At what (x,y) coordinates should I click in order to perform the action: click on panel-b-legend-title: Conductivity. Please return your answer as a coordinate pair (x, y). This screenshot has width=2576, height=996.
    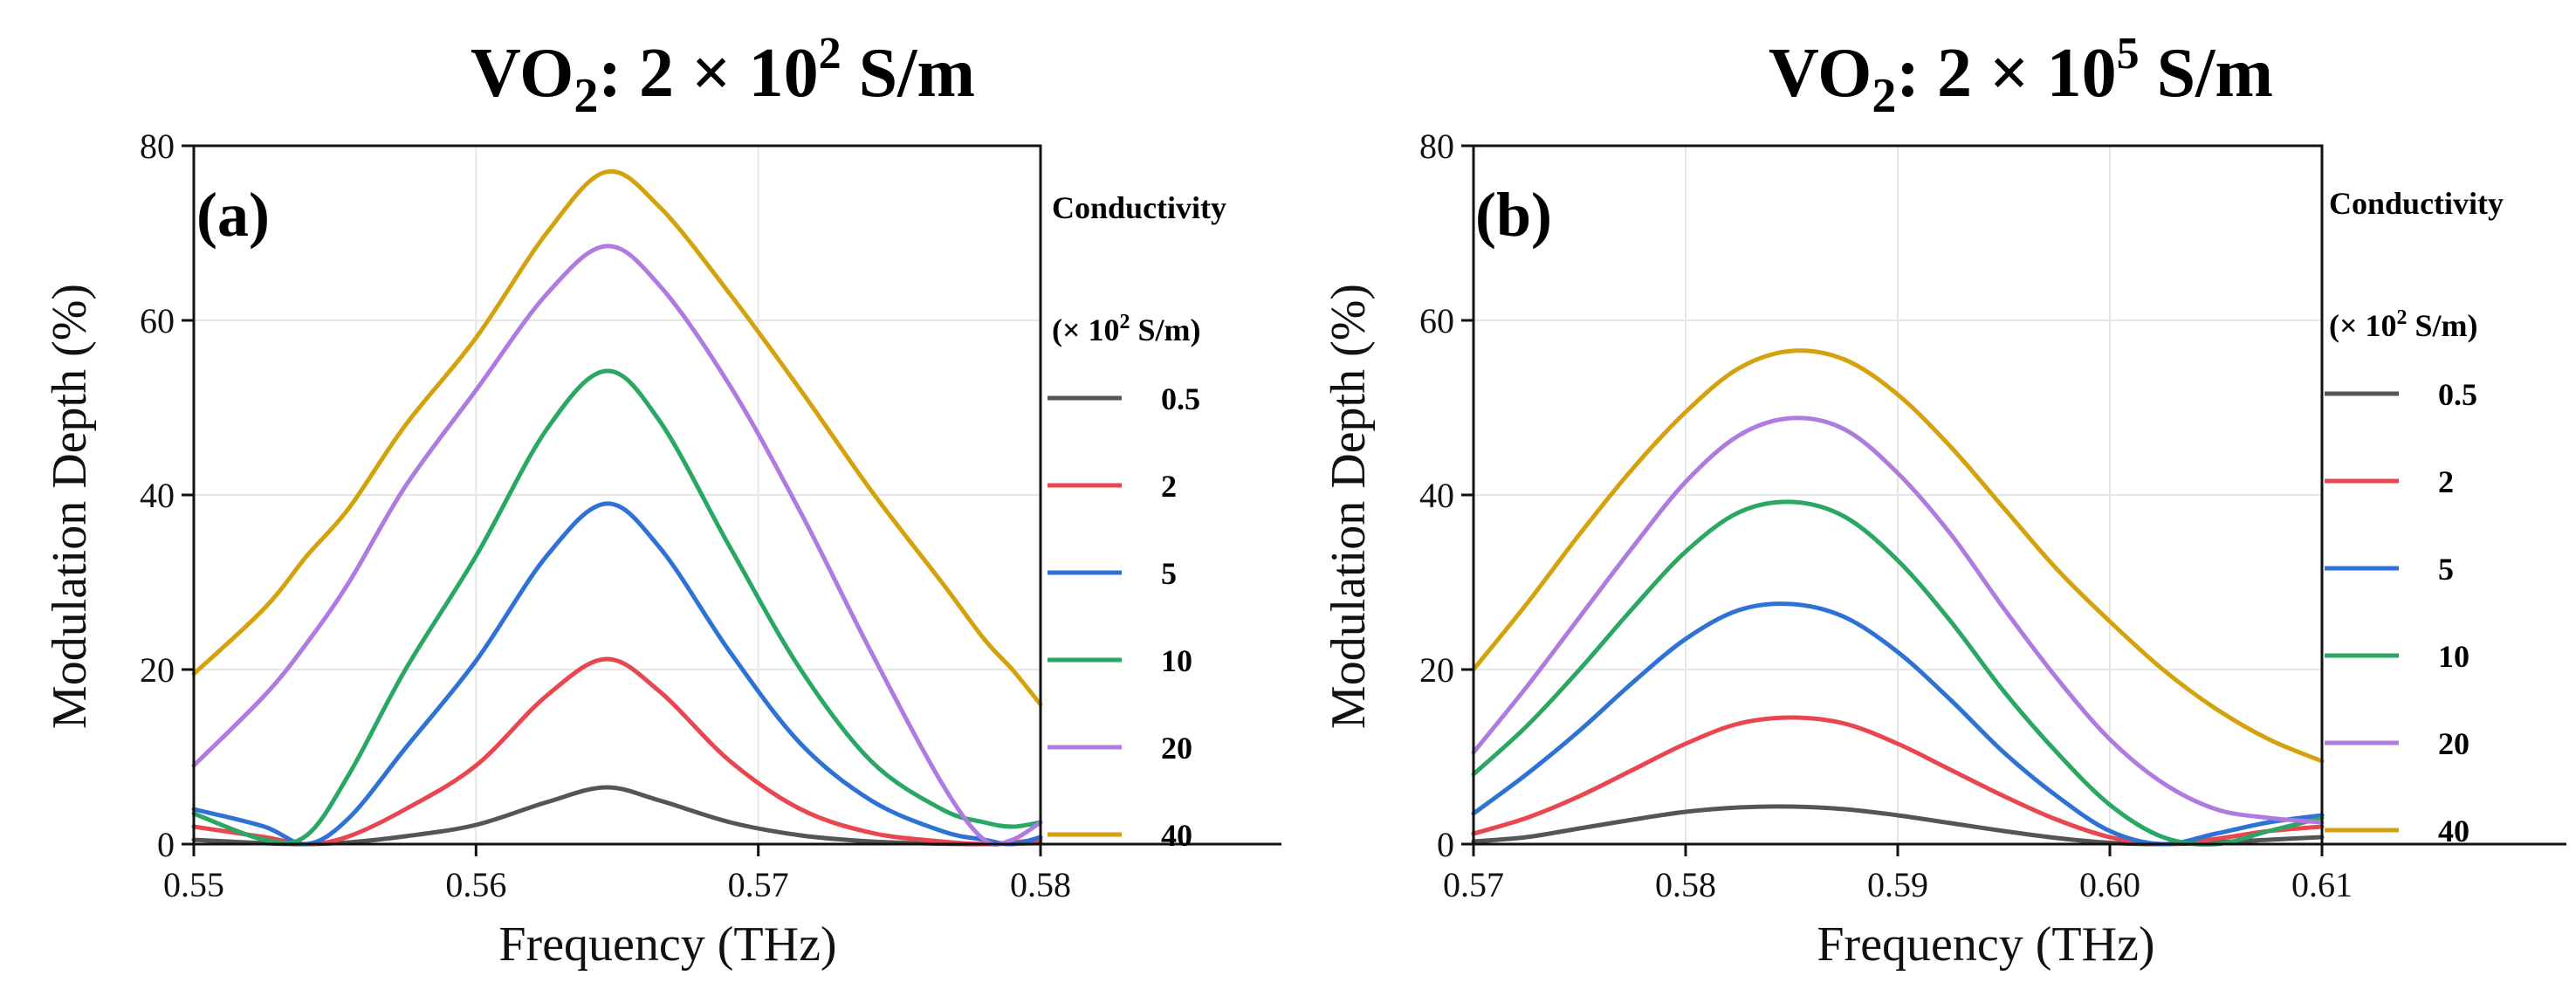
    Looking at the image, I should click on (2416, 203).